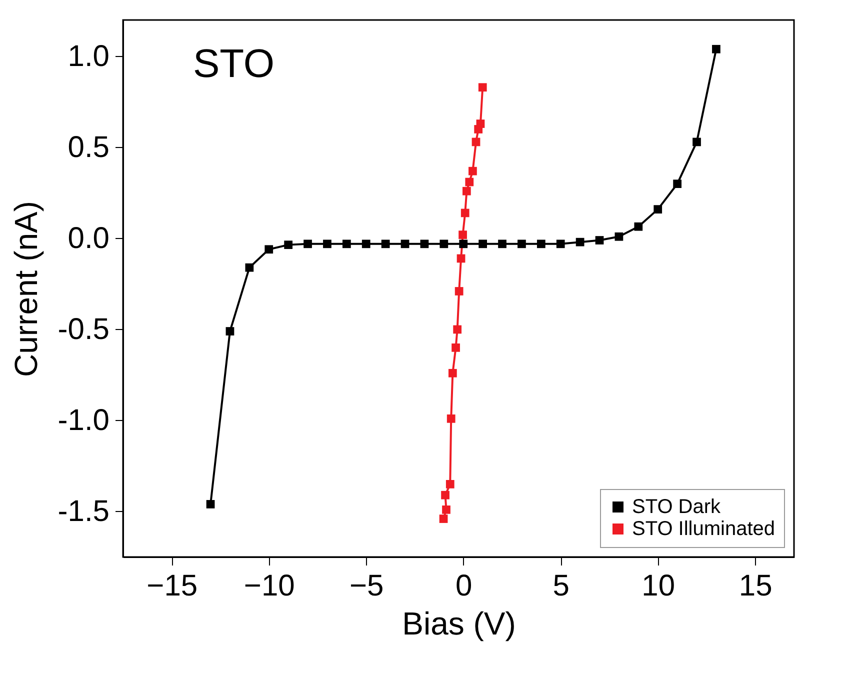  I want to click on annotation: STO, so click(234, 64).